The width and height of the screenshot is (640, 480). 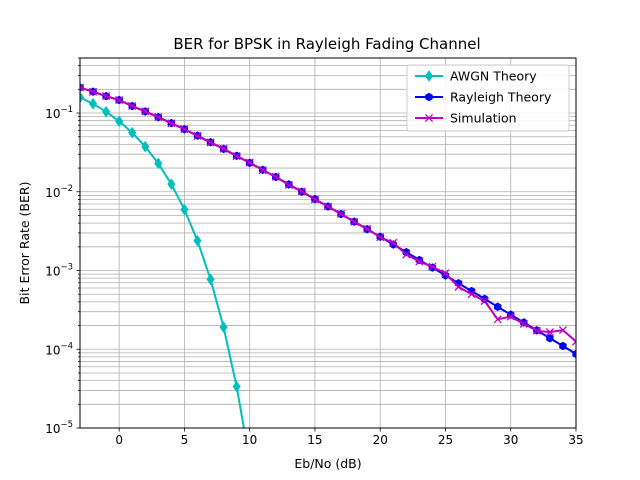 I want to click on legend-label: AWGN Theory, so click(x=493, y=76).